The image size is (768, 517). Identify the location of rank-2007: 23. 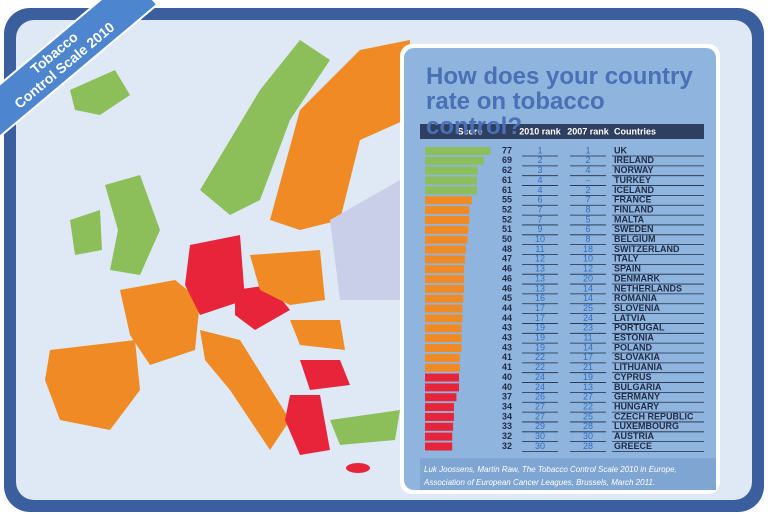
(588, 328).